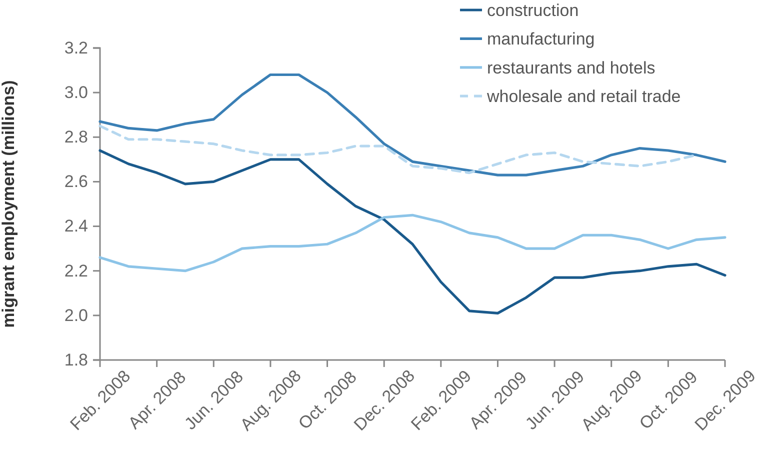 The image size is (757, 468). I want to click on legend-label: manufacturing, so click(541, 39).